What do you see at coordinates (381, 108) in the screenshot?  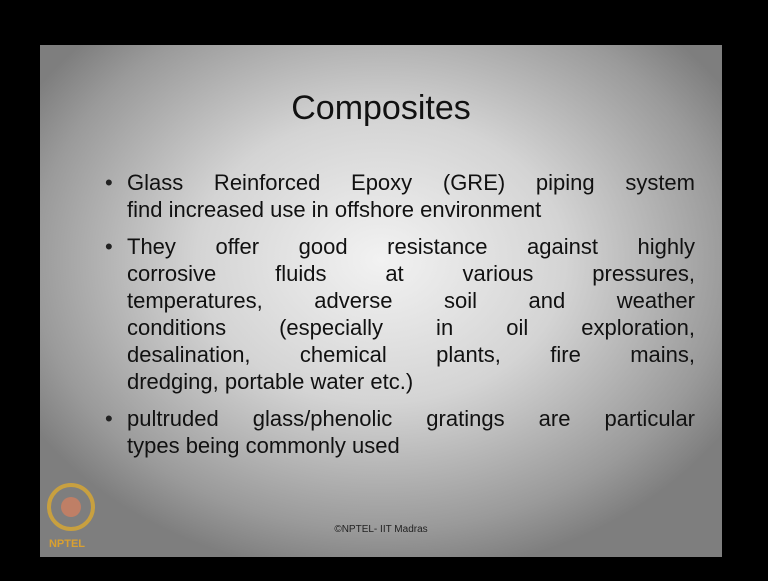 I see `slide-title: Composites` at bounding box center [381, 108].